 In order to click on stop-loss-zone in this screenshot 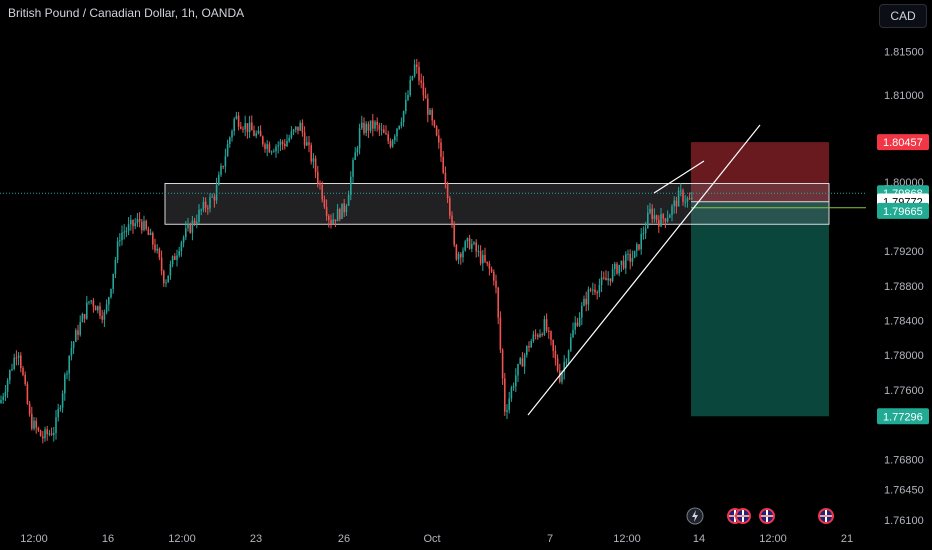, I will do `click(760, 172)`.